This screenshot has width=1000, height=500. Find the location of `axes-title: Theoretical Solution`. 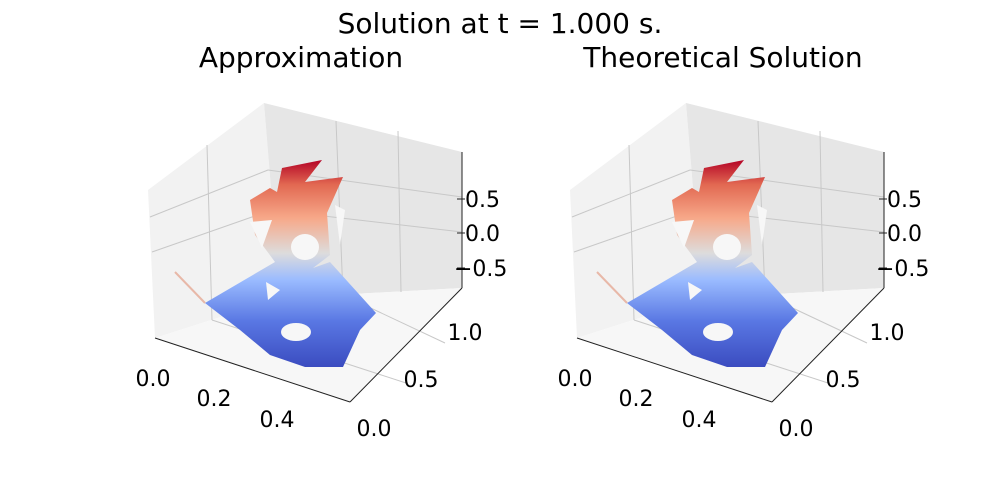

axes-title: Theoretical Solution is located at coordinates (722, 57).